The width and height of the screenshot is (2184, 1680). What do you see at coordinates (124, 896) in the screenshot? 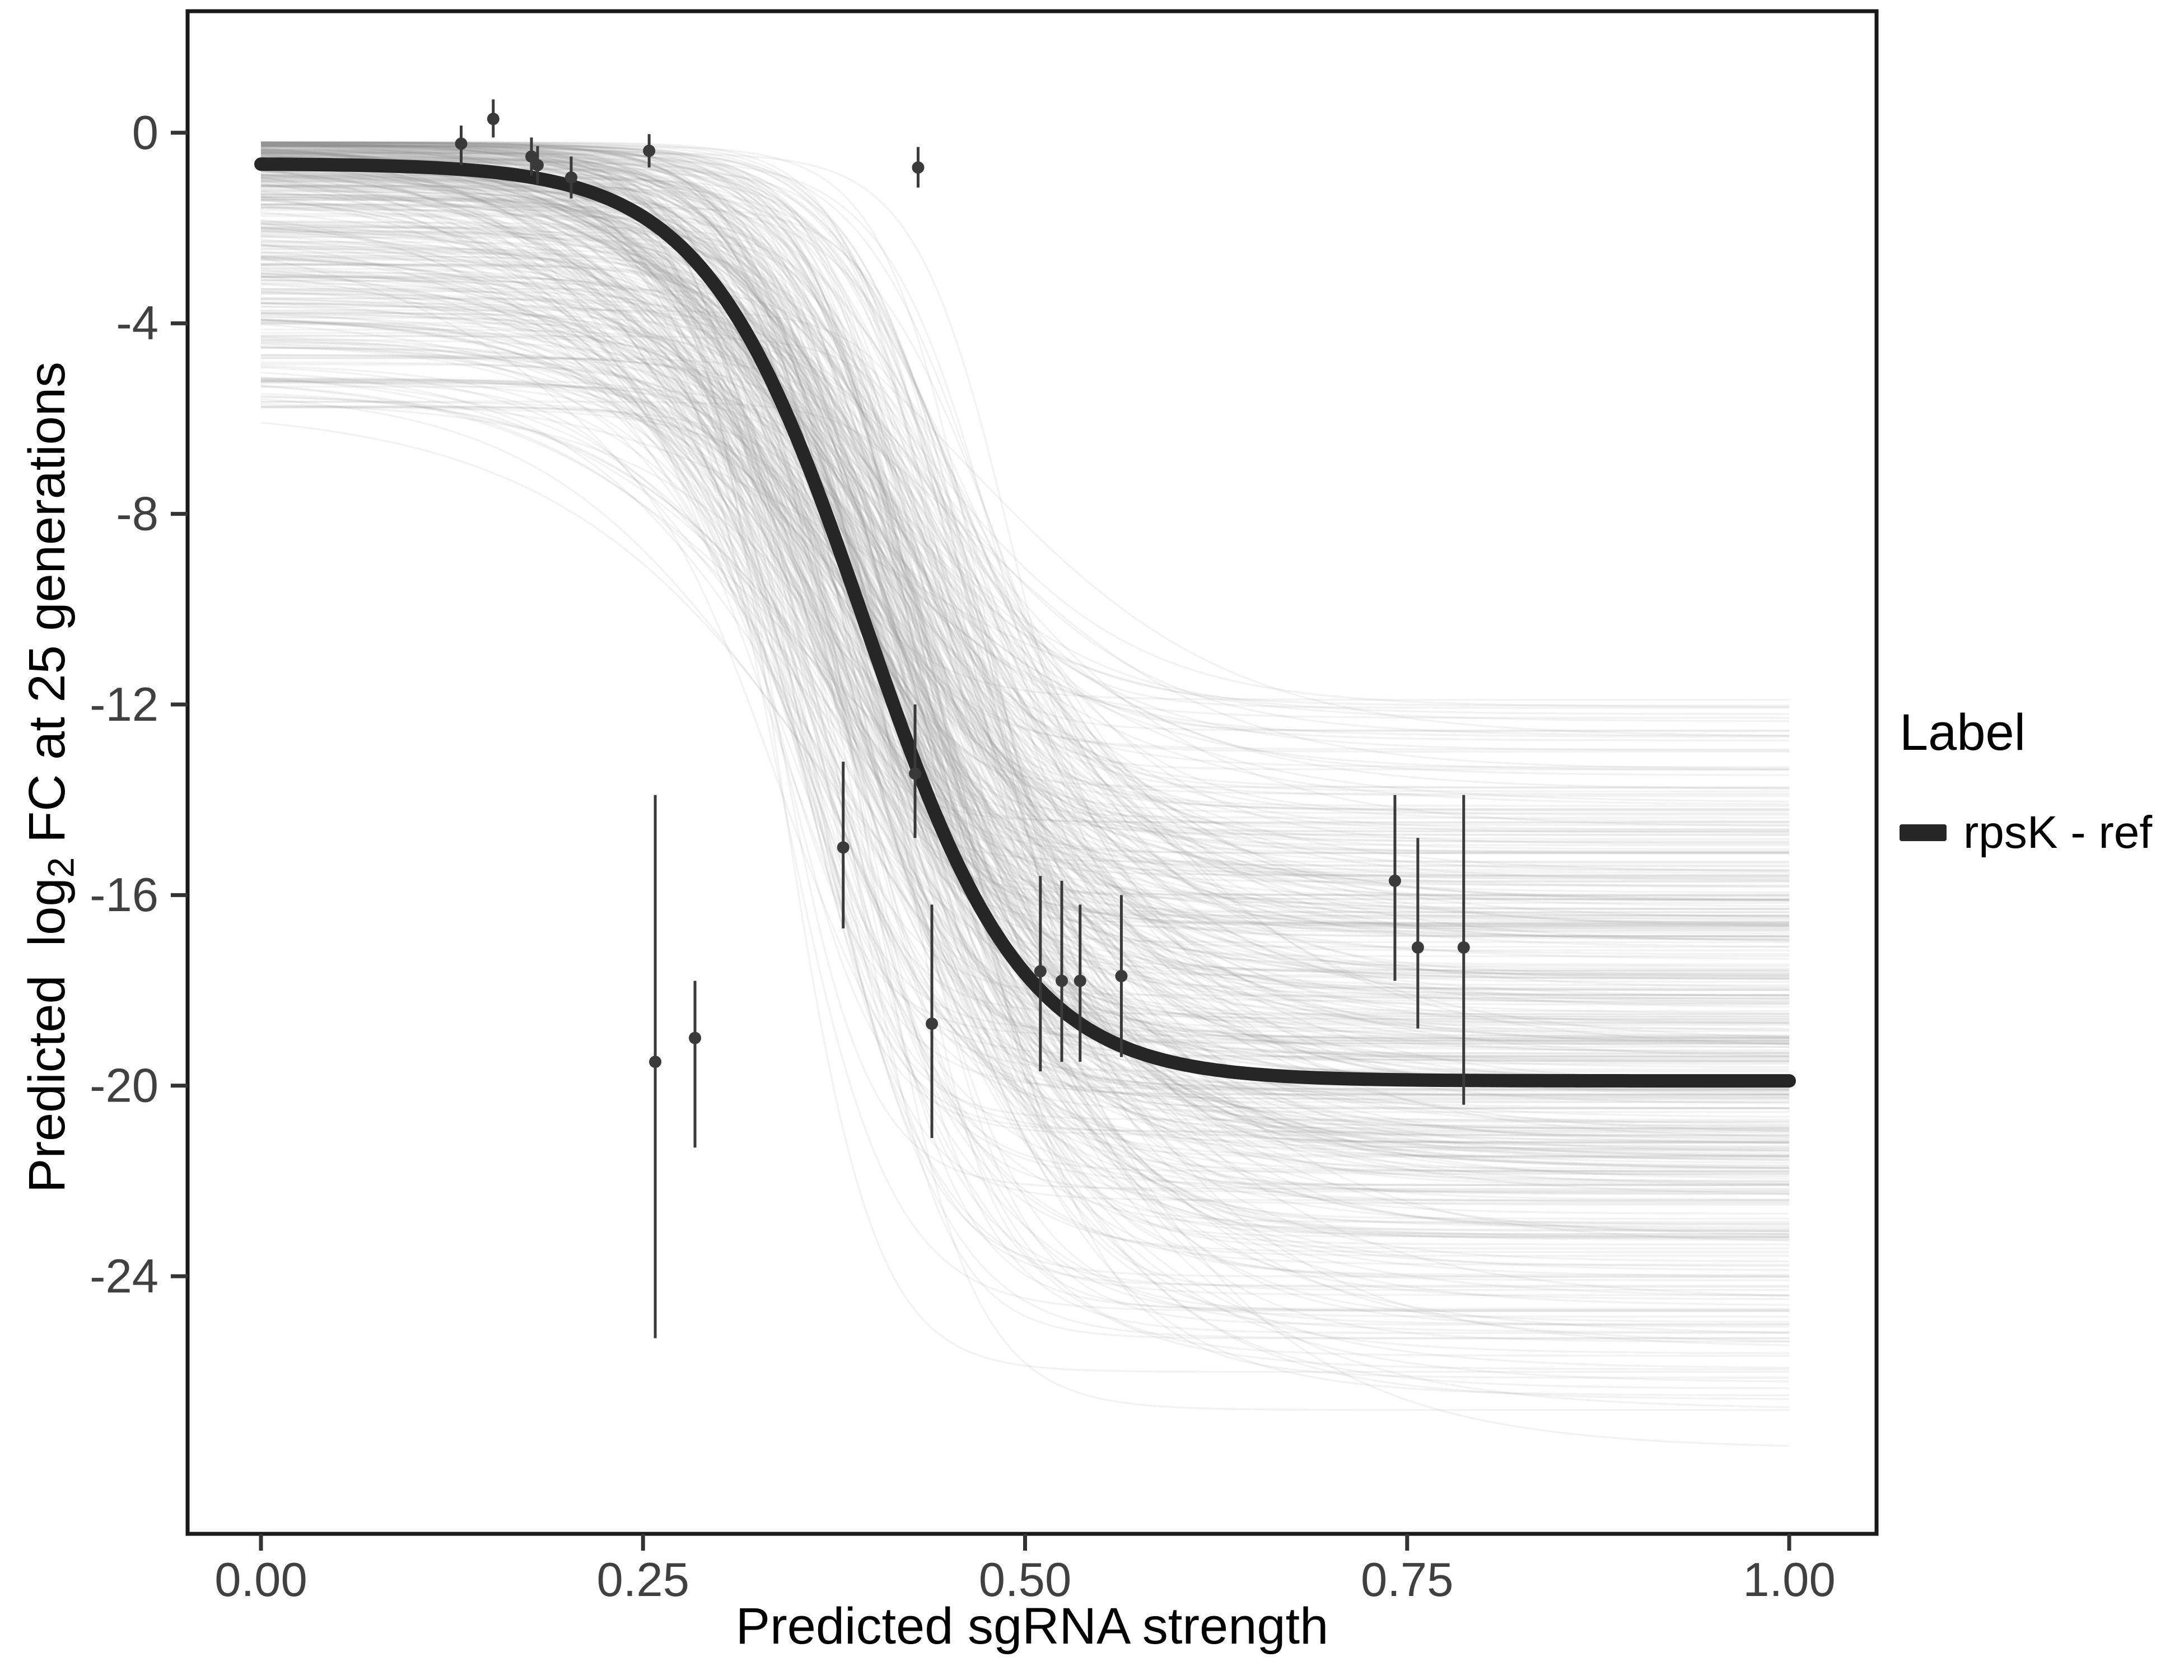
I see `y-tick-label: -16` at bounding box center [124, 896].